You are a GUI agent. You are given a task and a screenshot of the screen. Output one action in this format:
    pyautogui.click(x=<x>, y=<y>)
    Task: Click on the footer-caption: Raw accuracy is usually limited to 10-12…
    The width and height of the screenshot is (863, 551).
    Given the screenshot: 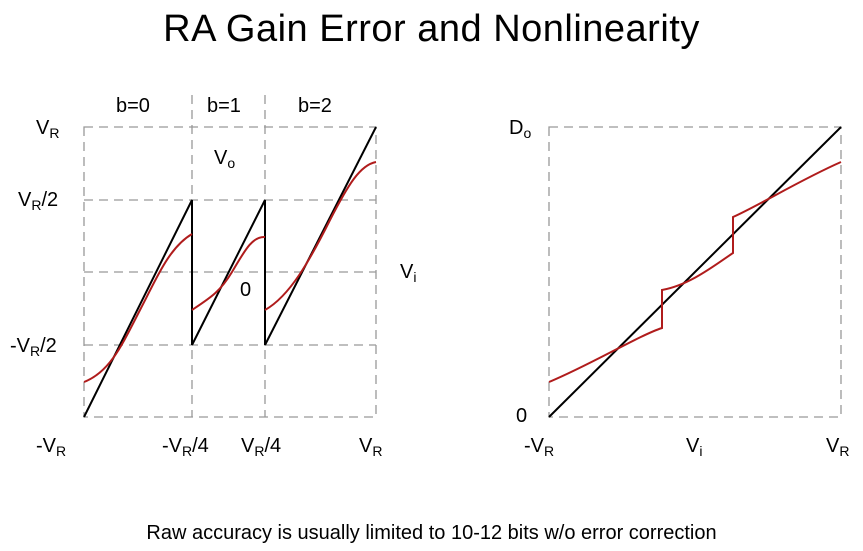 What is the action you would take?
    pyautogui.click(x=431, y=533)
    